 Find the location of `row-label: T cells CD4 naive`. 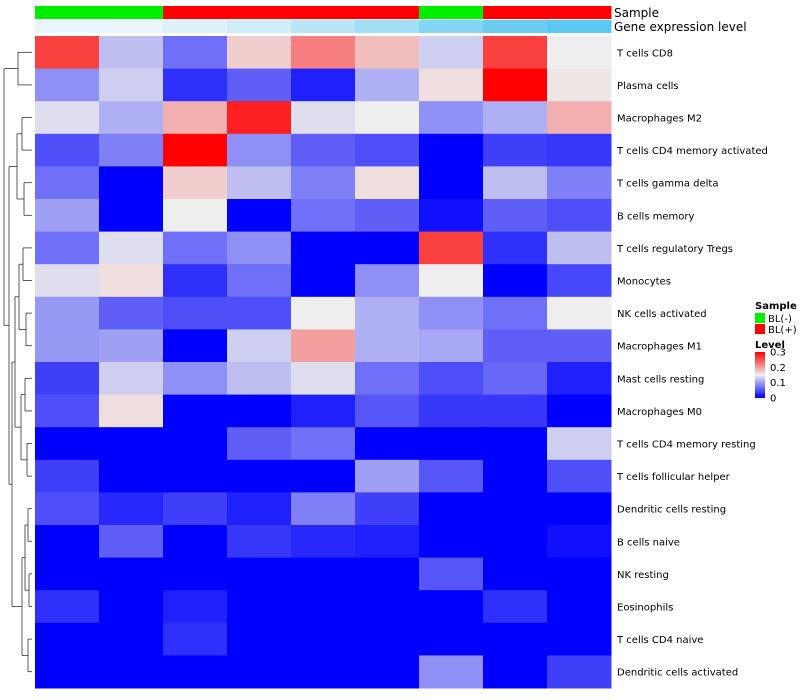

row-label: T cells CD4 naive is located at coordinates (659, 640).